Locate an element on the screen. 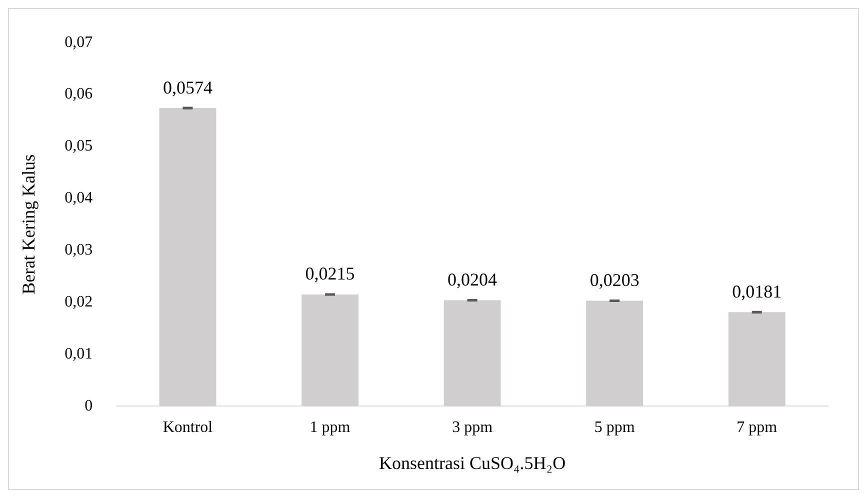 The height and width of the screenshot is (498, 867). data-label: 0,0204 is located at coordinates (473, 279).